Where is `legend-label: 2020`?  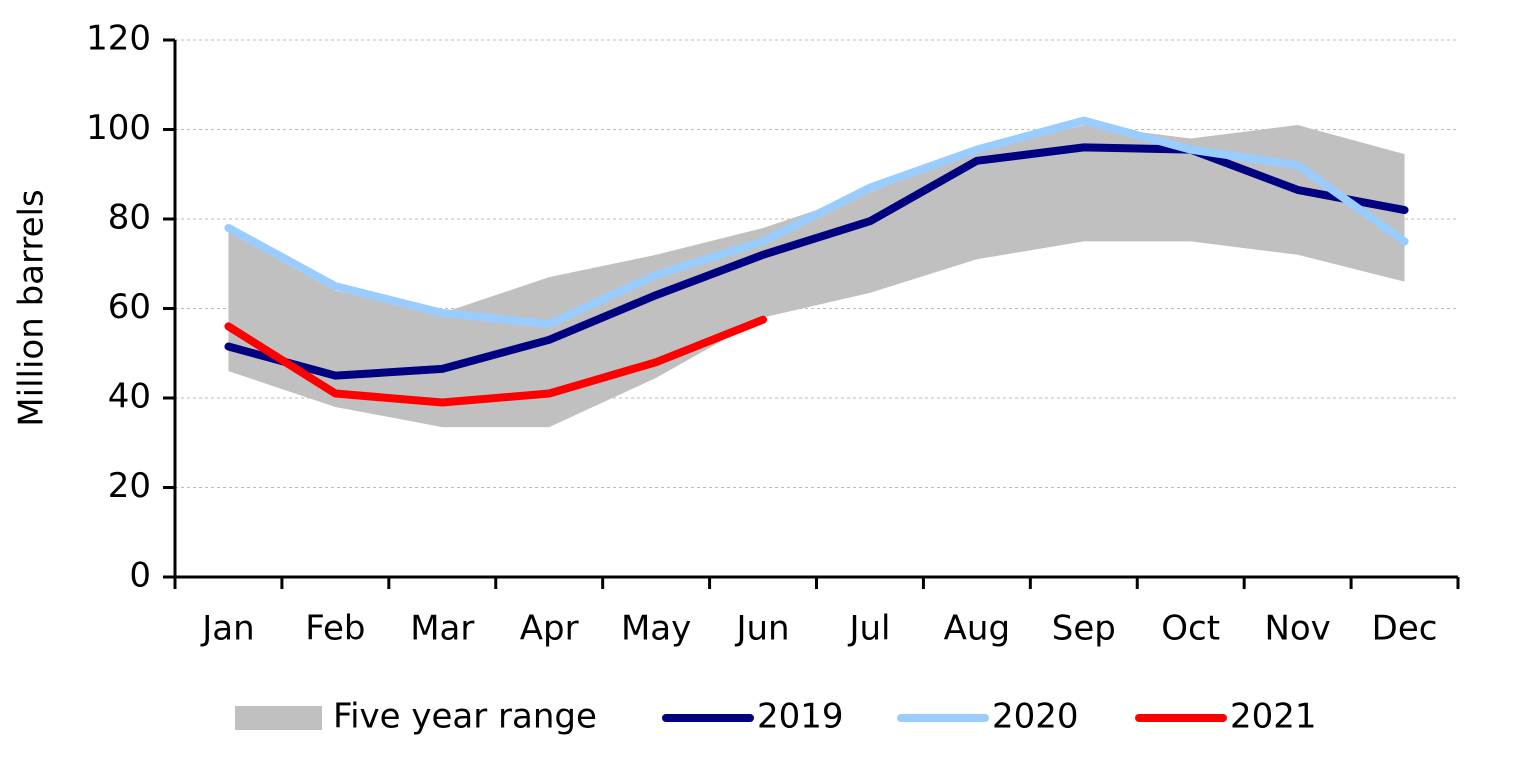 legend-label: 2020 is located at coordinates (1035, 717).